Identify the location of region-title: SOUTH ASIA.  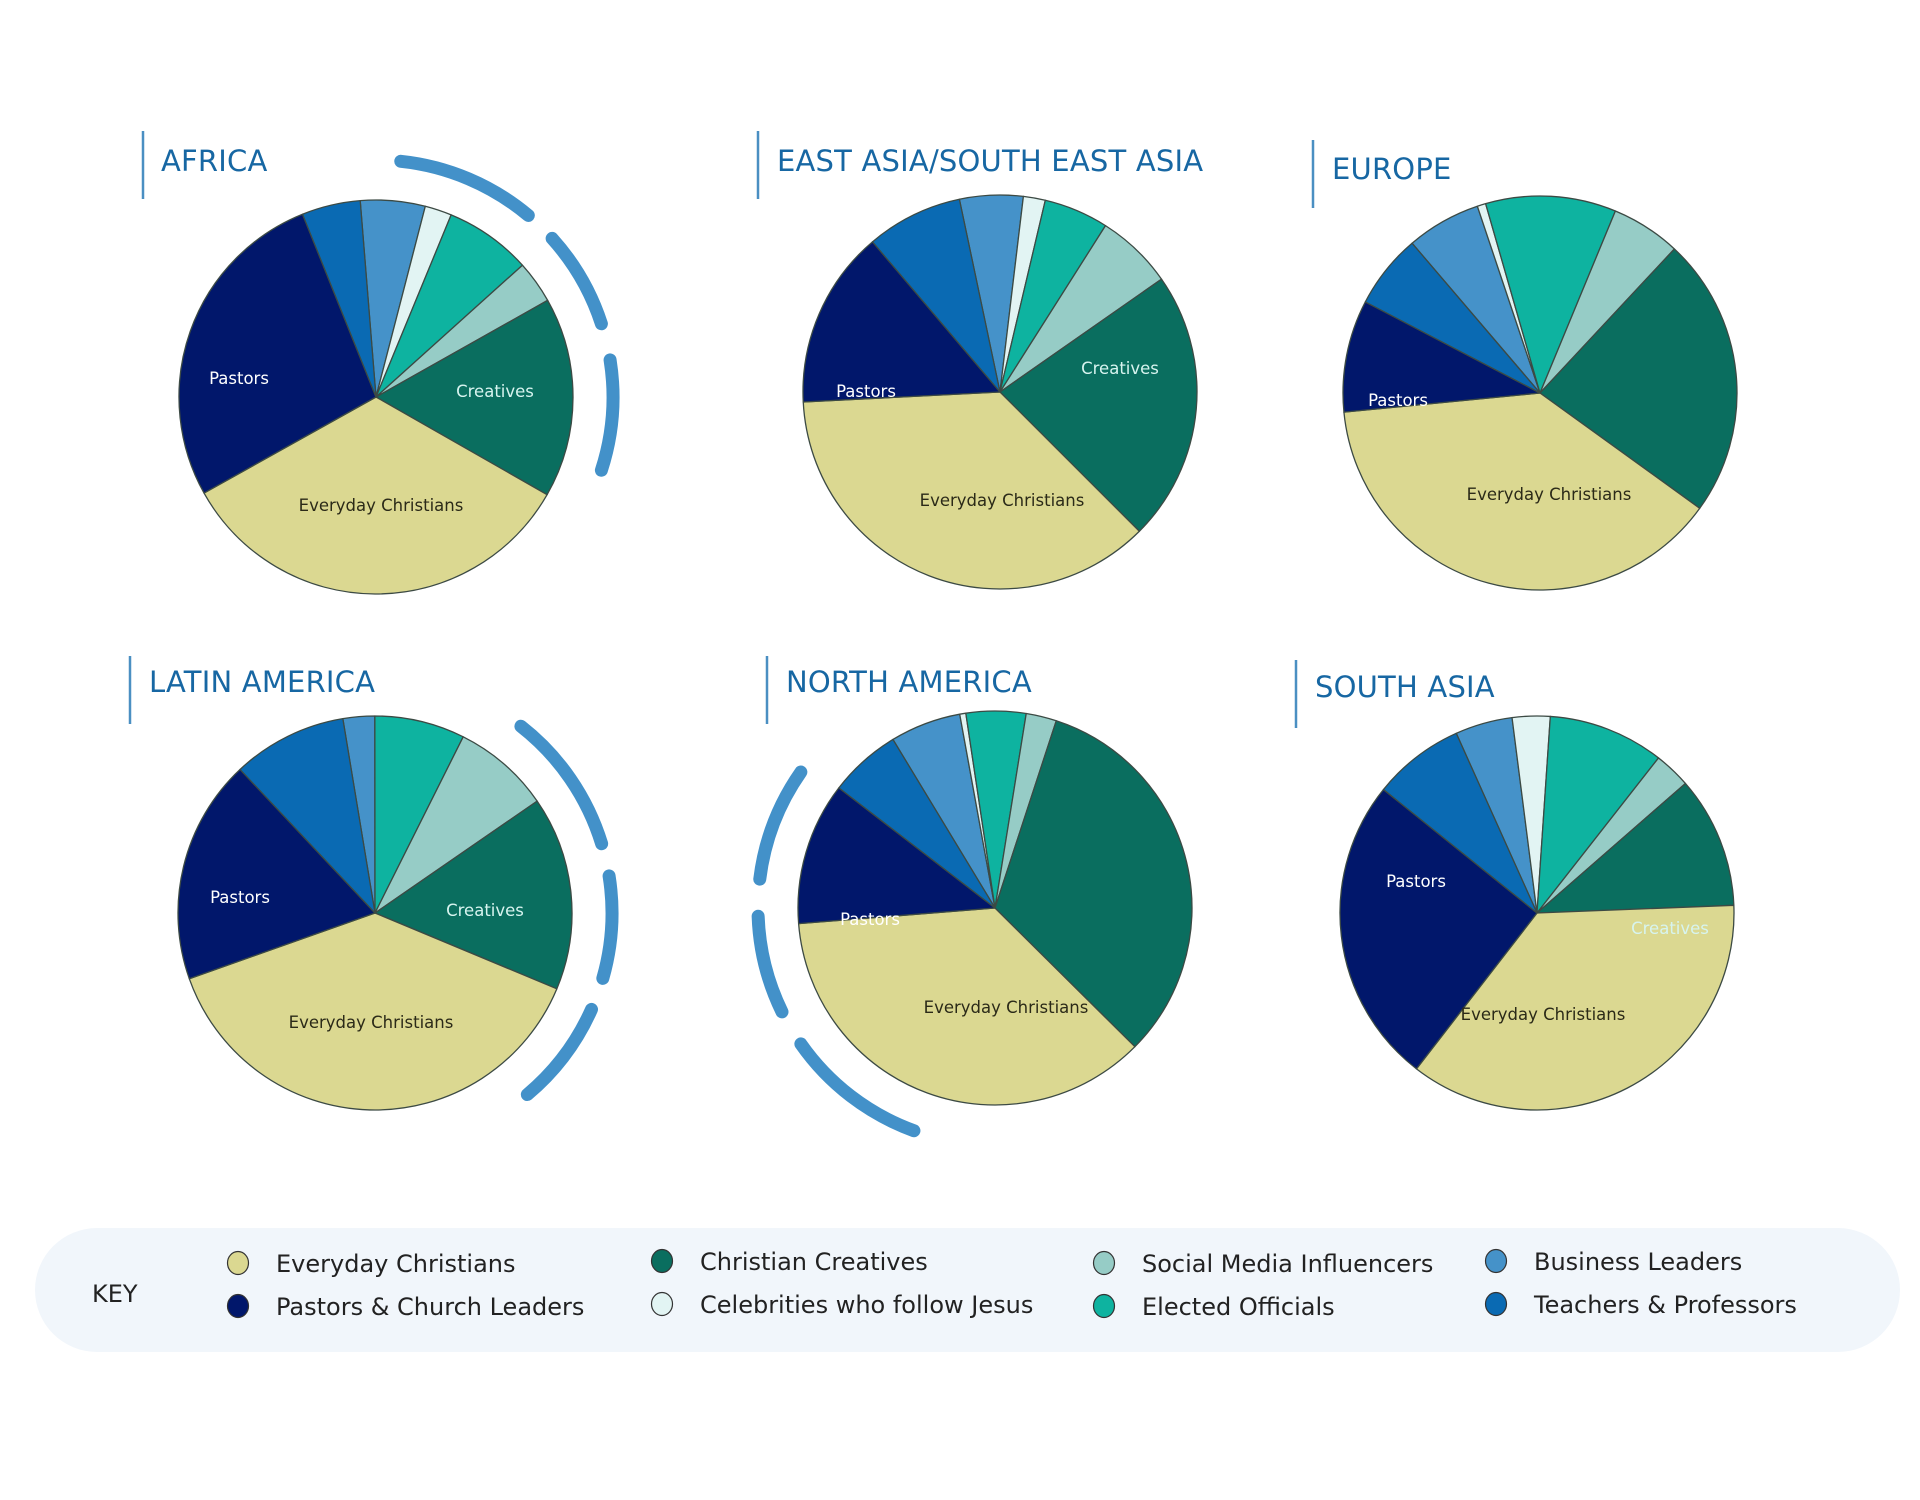
(1405, 687).